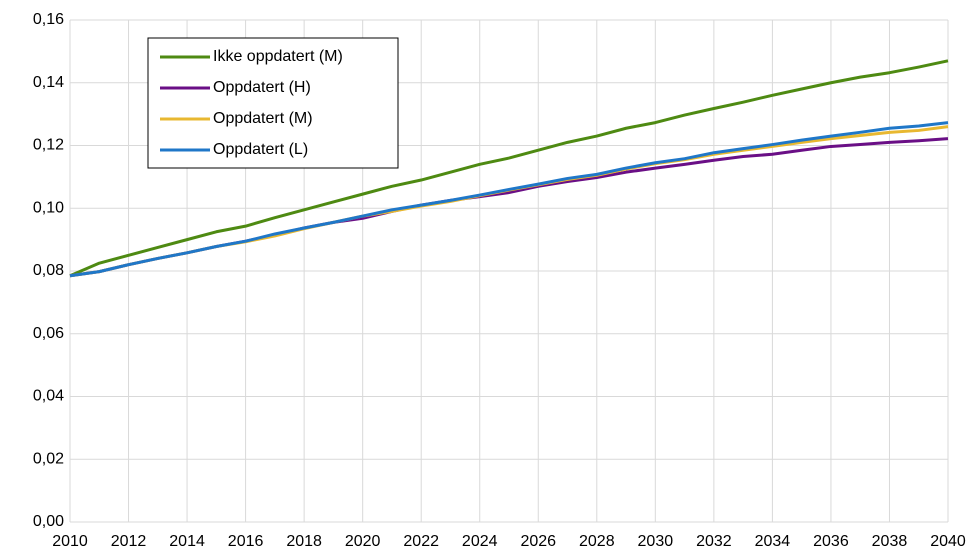 Image resolution: width=978 pixels, height=553 pixels. What do you see at coordinates (597, 541) in the screenshot?
I see `x-tick-label: 2028` at bounding box center [597, 541].